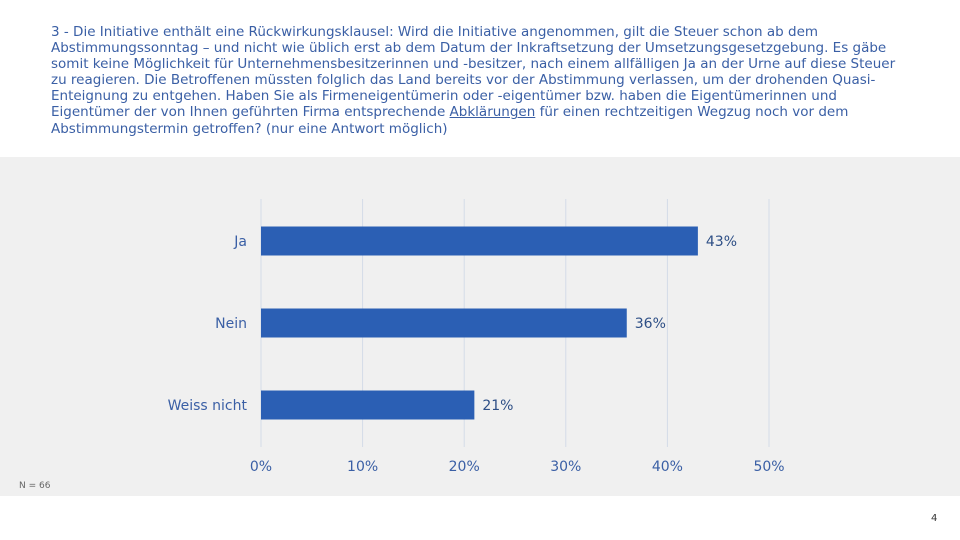 The width and height of the screenshot is (960, 540). I want to click on x-tick-label: 10%, so click(362, 467).